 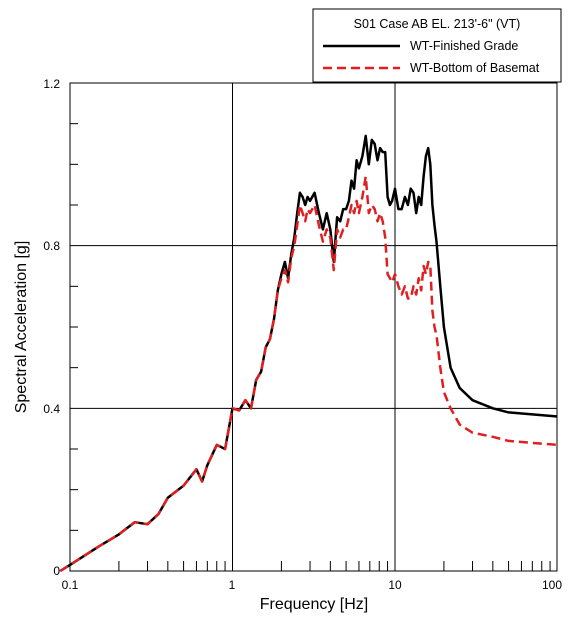 What do you see at coordinates (232, 585) in the screenshot?
I see `x-tick-label-1: 1` at bounding box center [232, 585].